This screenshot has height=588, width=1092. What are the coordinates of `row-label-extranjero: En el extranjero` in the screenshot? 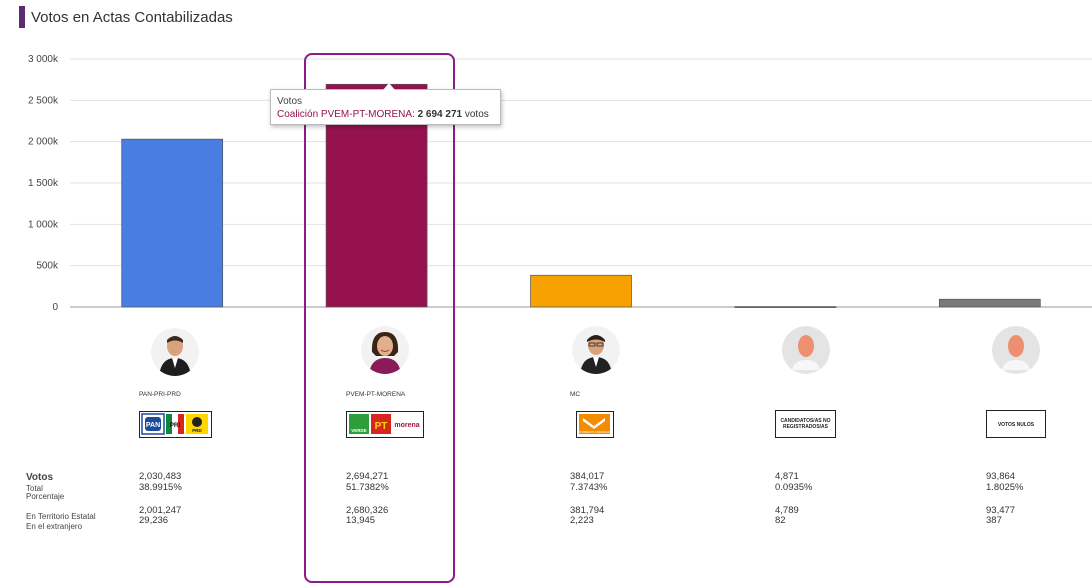 It's located at (54, 526).